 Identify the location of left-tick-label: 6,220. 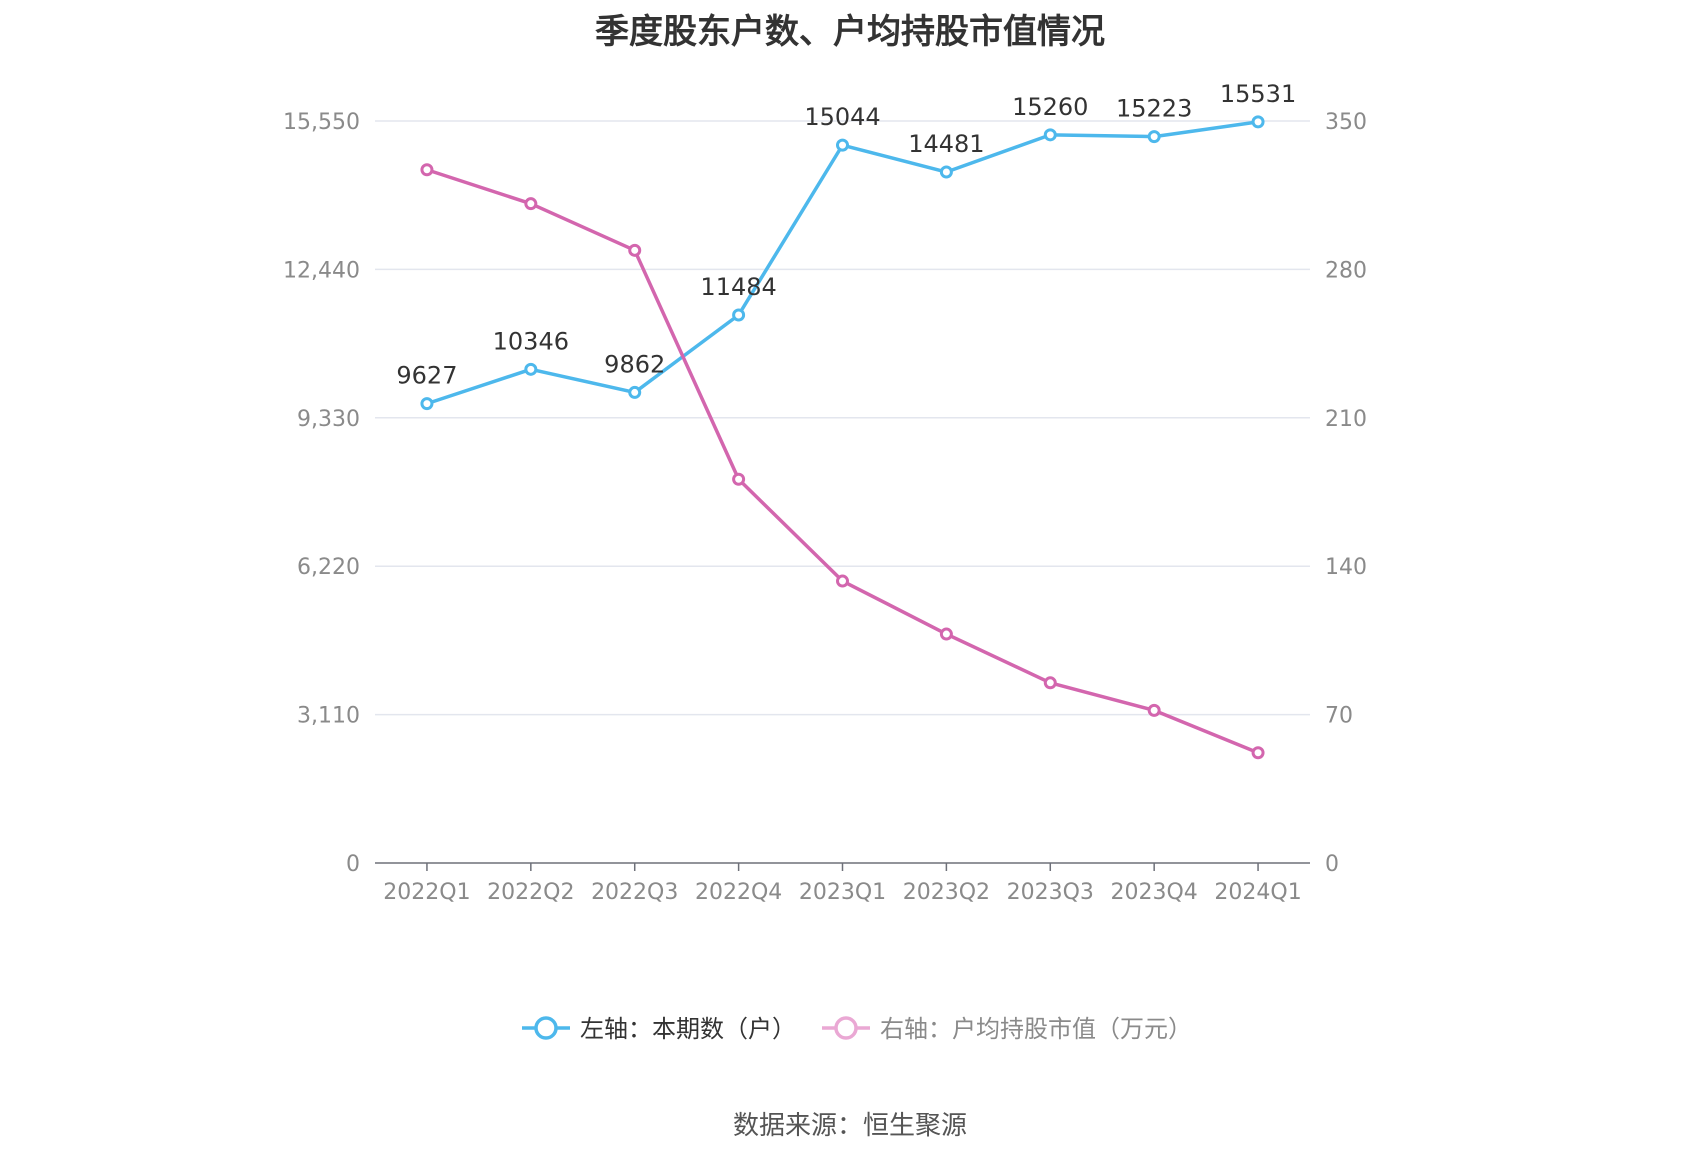
(328, 567).